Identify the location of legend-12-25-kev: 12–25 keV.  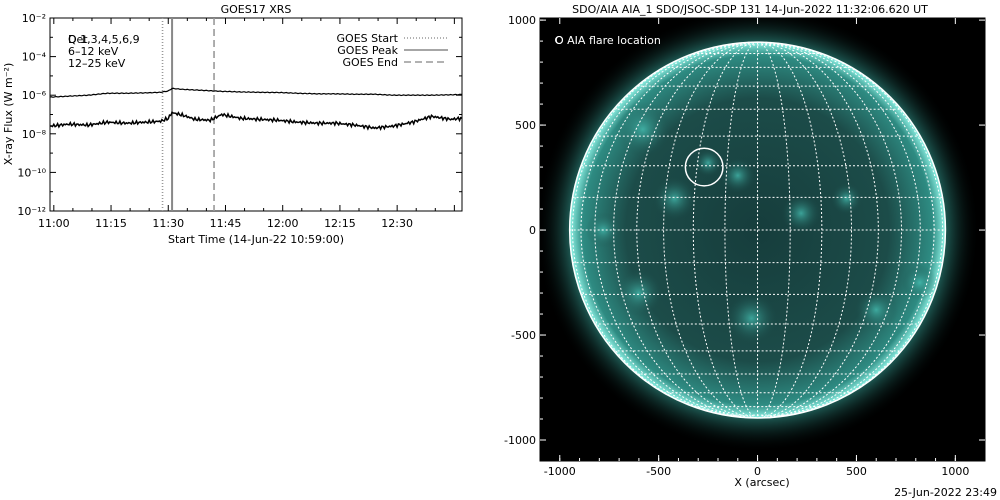
(97, 63).